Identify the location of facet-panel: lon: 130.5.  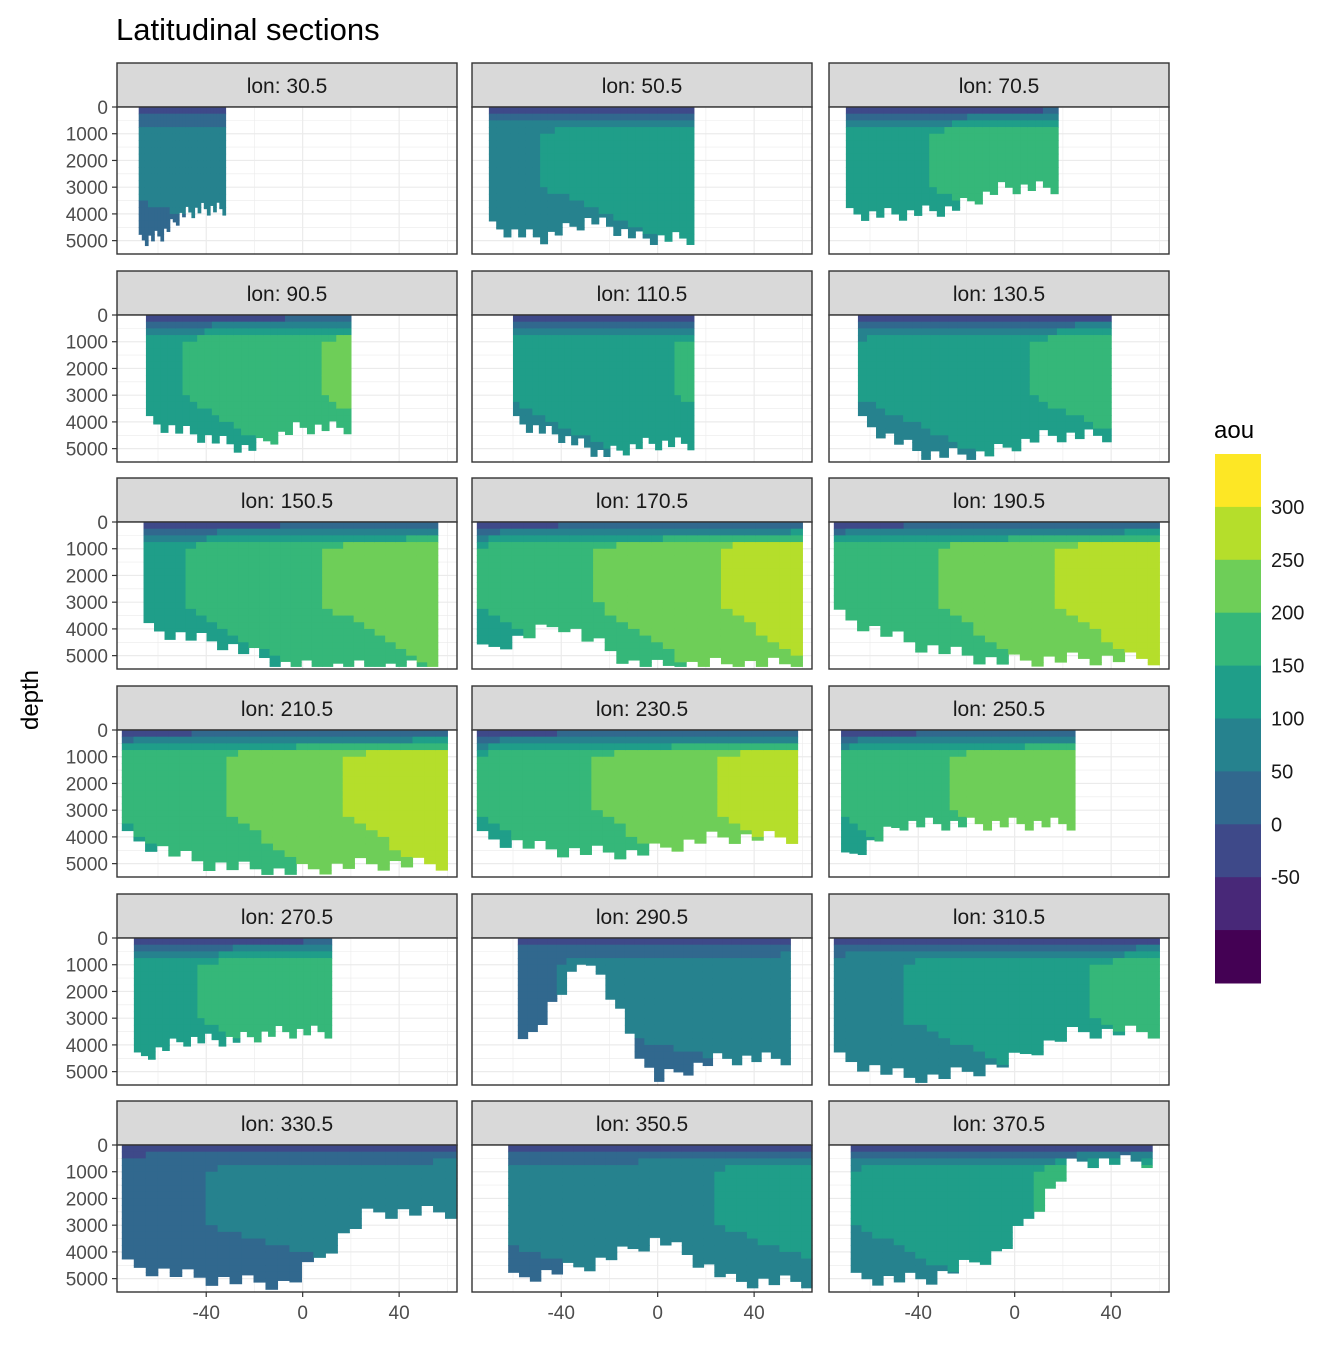
(999, 366).